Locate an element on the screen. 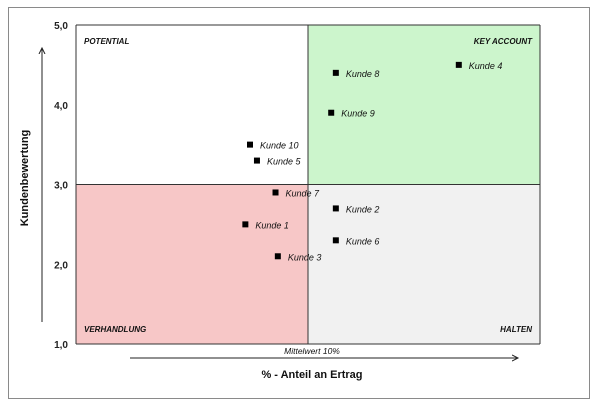  data-point-label: Kunde 7 is located at coordinates (303, 193).